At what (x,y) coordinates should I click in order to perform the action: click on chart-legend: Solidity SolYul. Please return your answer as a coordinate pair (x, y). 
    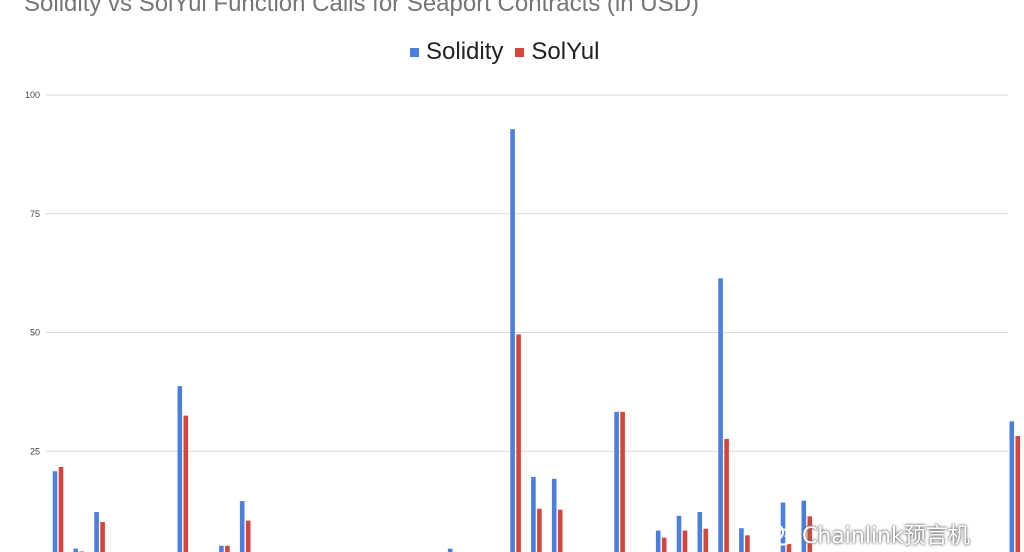
    Looking at the image, I should click on (510, 52).